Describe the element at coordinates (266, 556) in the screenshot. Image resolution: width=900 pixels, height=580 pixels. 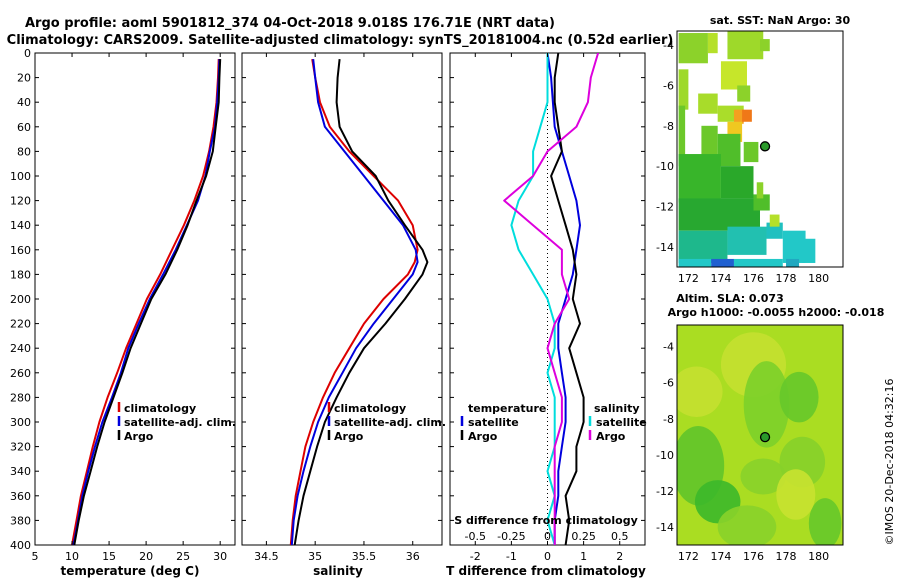
I see `x-tick-label: 34.5` at that location.